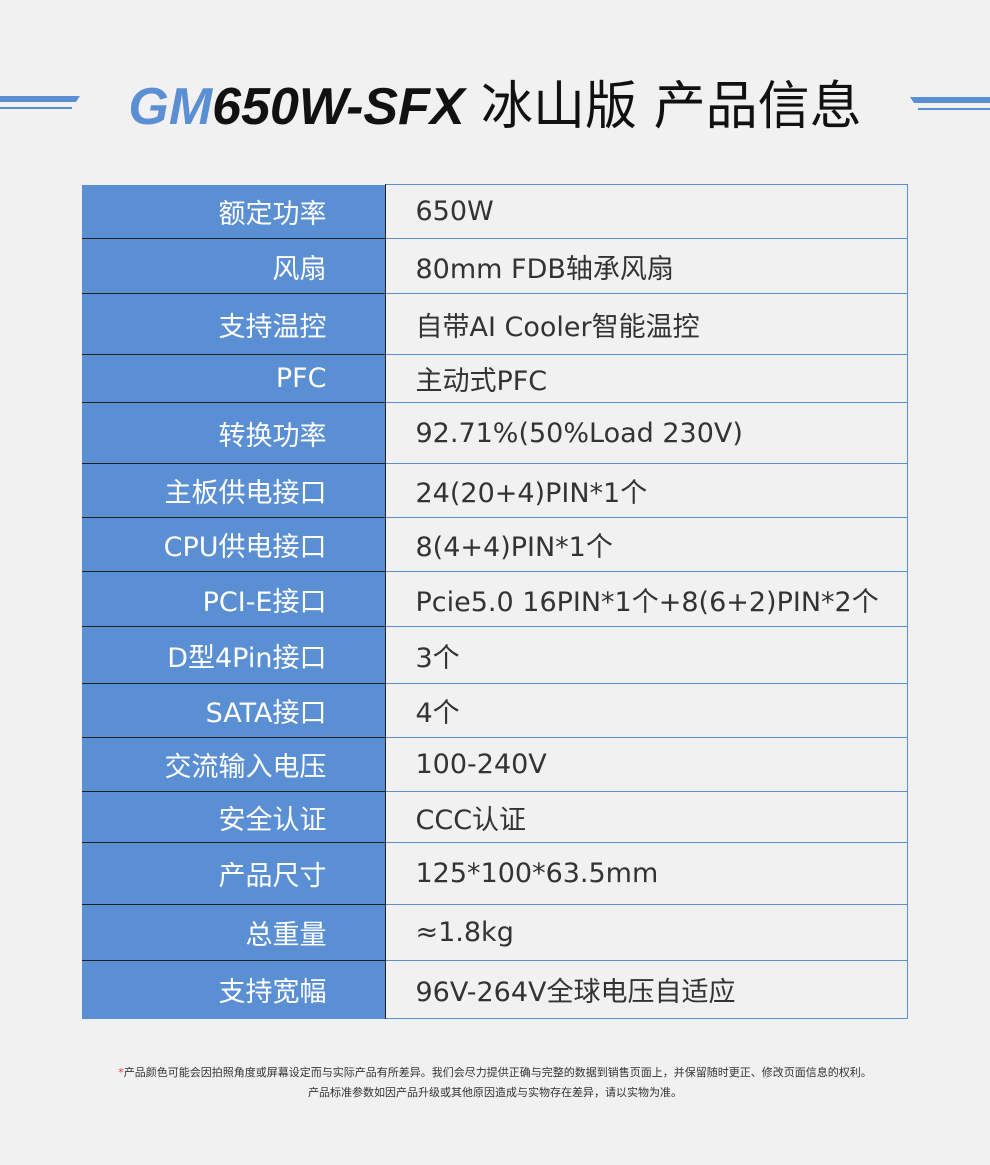 Image resolution: width=990 pixels, height=1165 pixels. I want to click on spec-value: CCC认证, so click(646, 817).